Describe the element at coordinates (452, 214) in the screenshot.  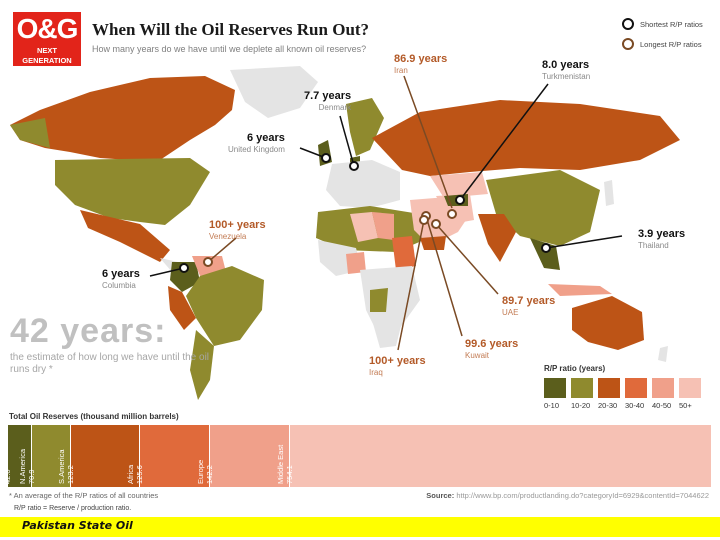
I see `marker-iran` at that location.